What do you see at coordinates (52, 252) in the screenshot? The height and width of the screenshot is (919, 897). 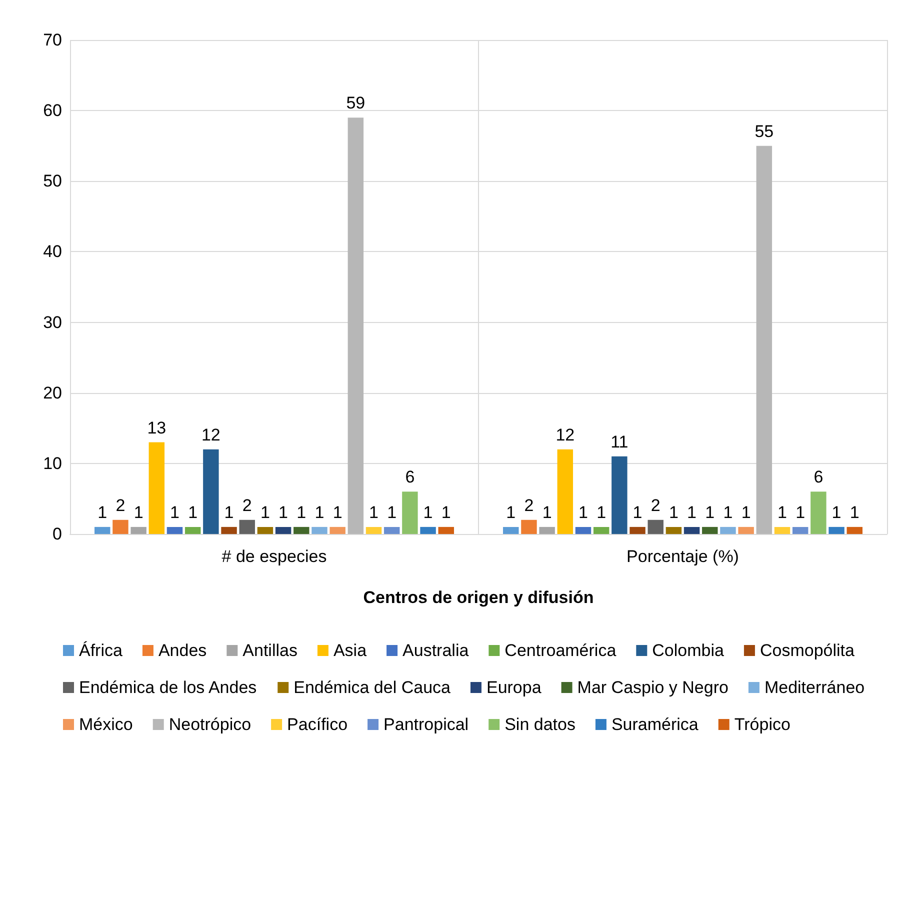 I see `y-tick-label: 40` at bounding box center [52, 252].